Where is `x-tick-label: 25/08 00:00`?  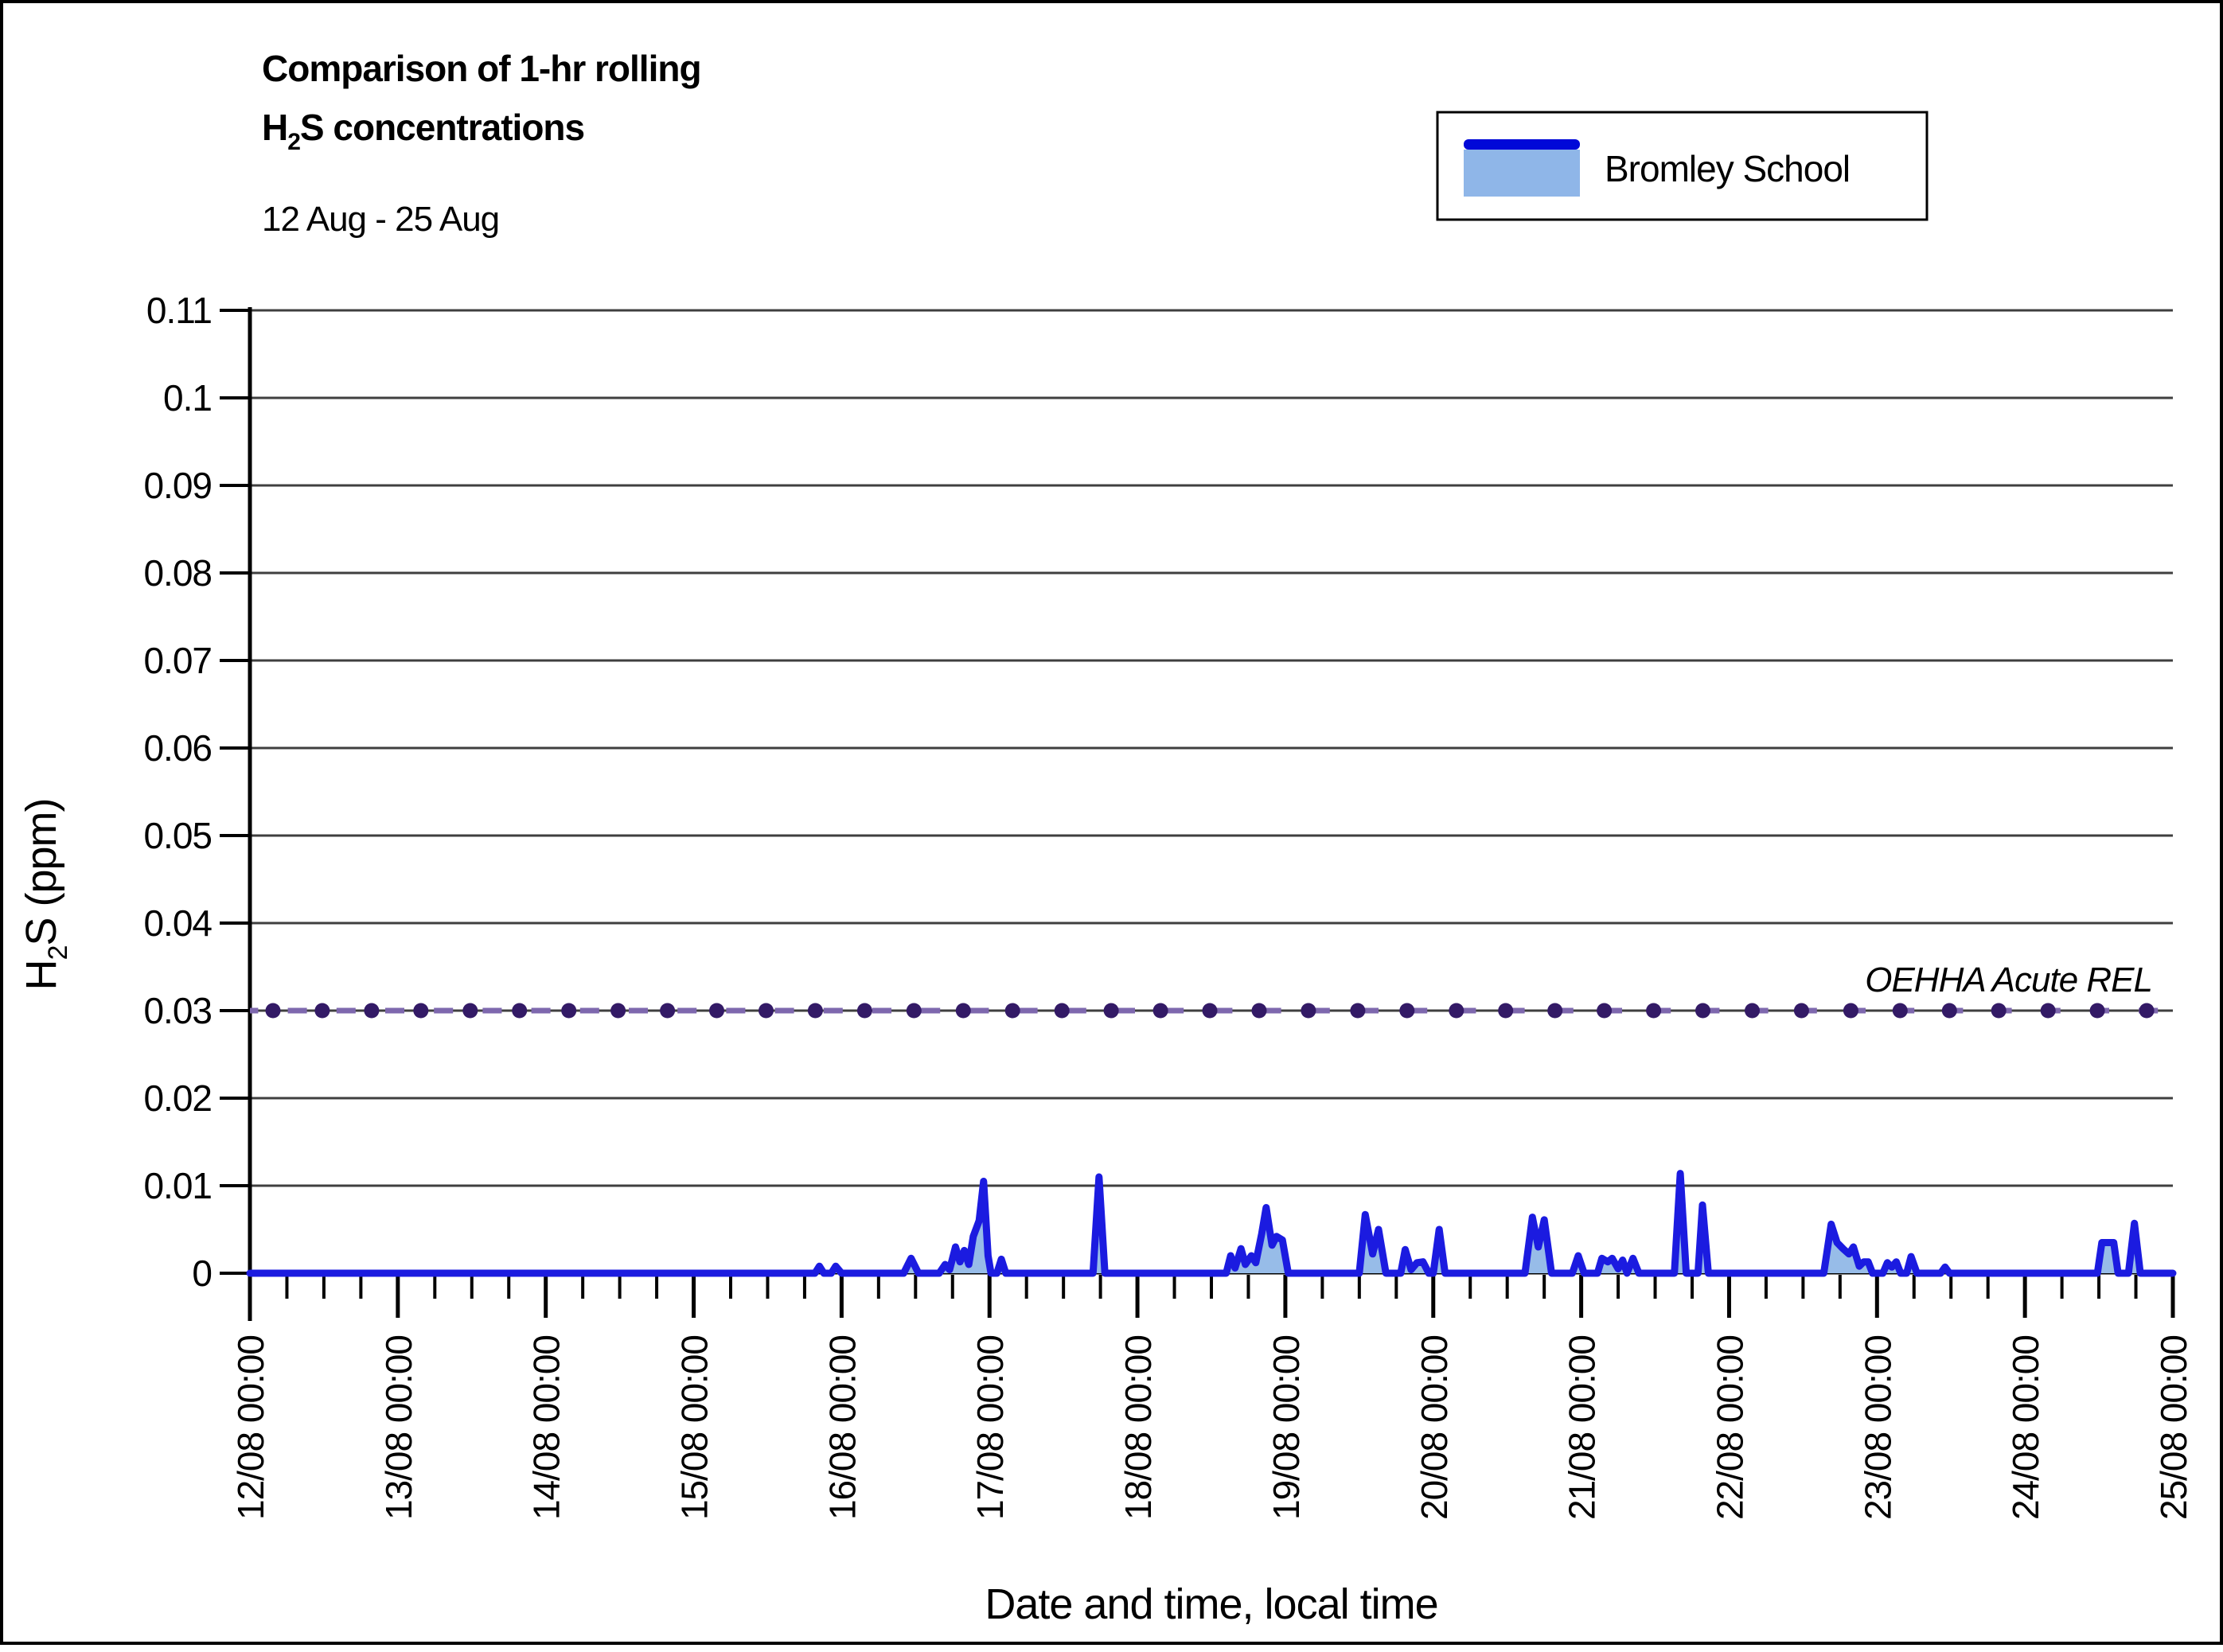 x-tick-label: 25/08 00:00 is located at coordinates (2173, 1427).